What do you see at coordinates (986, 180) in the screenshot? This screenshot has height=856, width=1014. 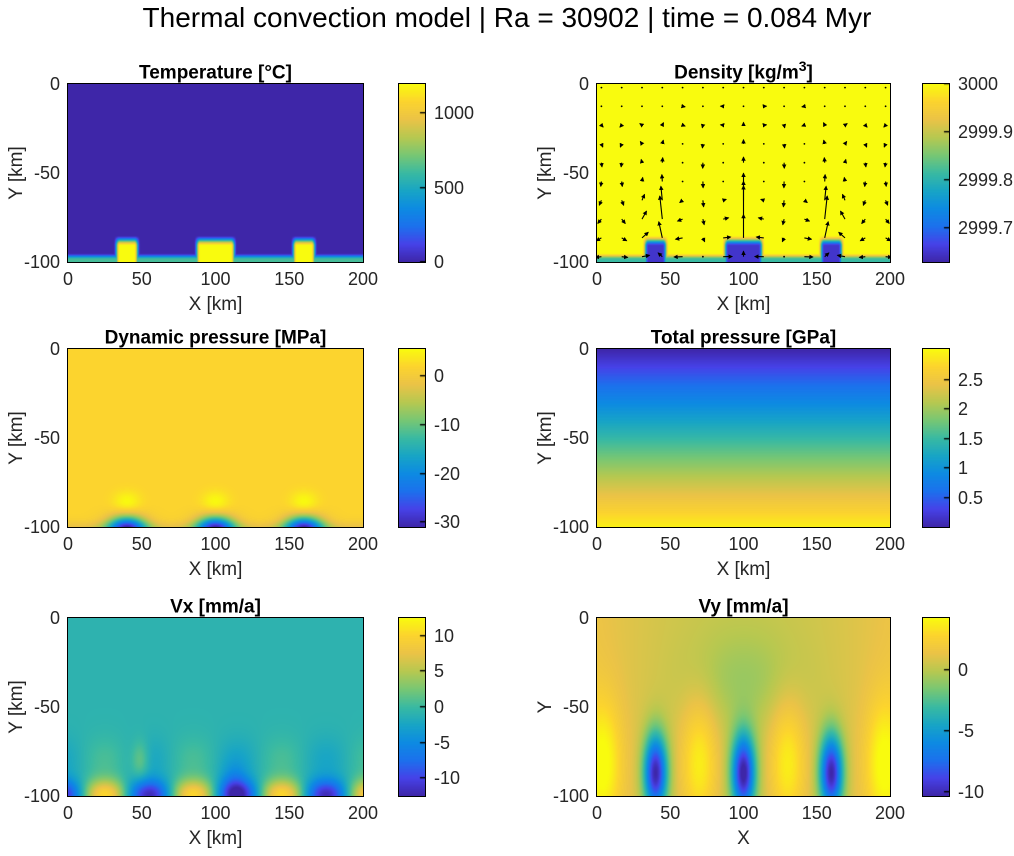 I see `colorbar-tick-label: 2999.8` at bounding box center [986, 180].